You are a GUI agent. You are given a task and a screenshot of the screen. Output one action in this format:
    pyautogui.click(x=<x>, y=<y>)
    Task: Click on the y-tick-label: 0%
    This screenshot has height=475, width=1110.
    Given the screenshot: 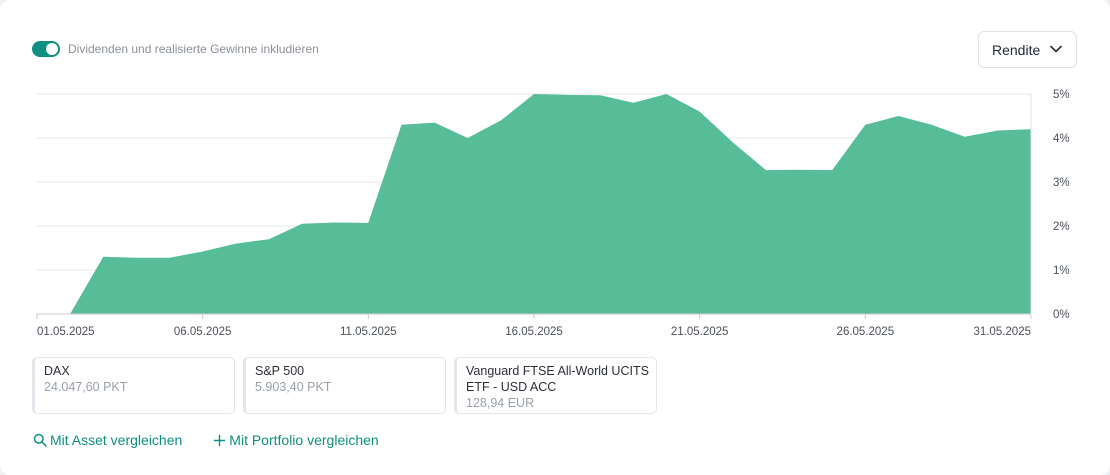 What is the action you would take?
    pyautogui.click(x=1061, y=315)
    